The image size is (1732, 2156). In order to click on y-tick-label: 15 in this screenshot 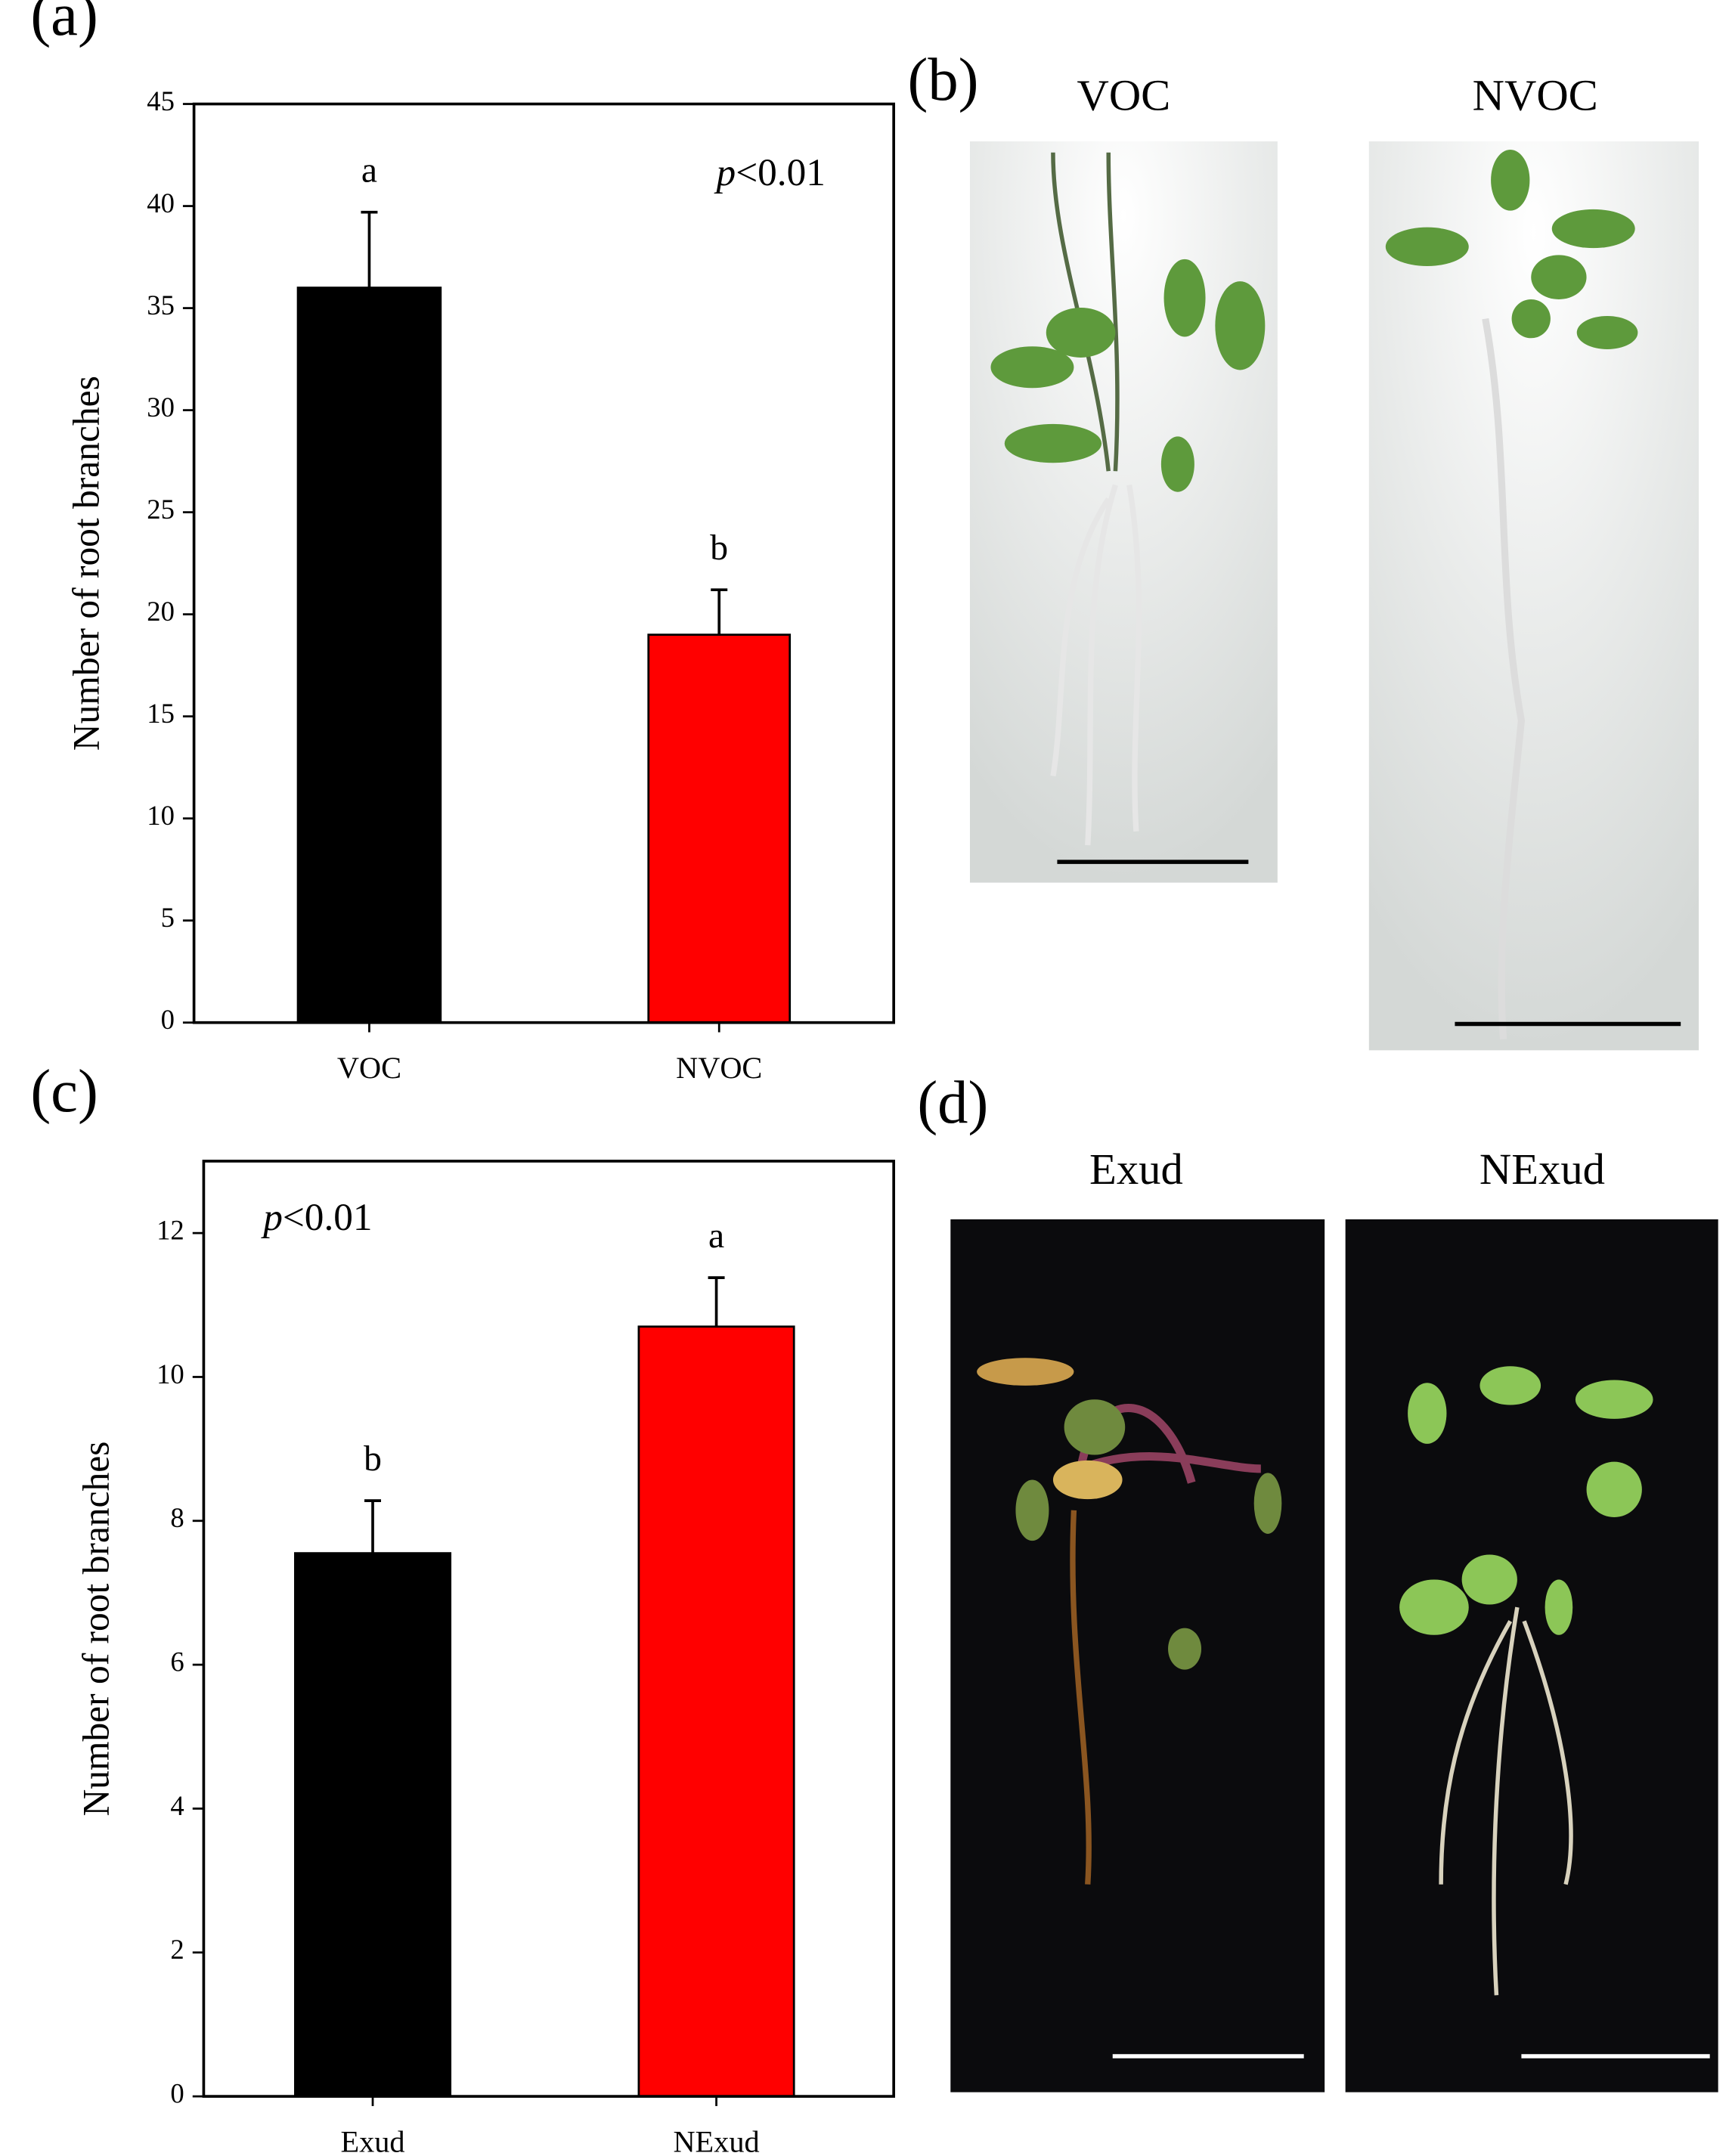, I will do `click(161, 713)`.